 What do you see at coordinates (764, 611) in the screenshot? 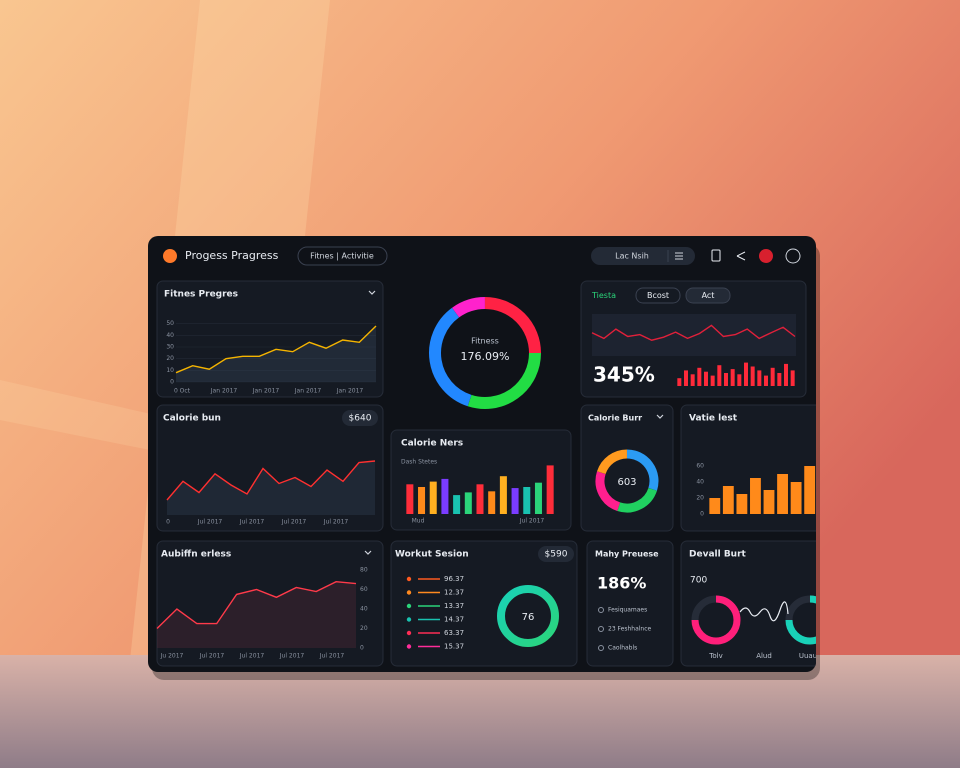
I see `wave` at bounding box center [764, 611].